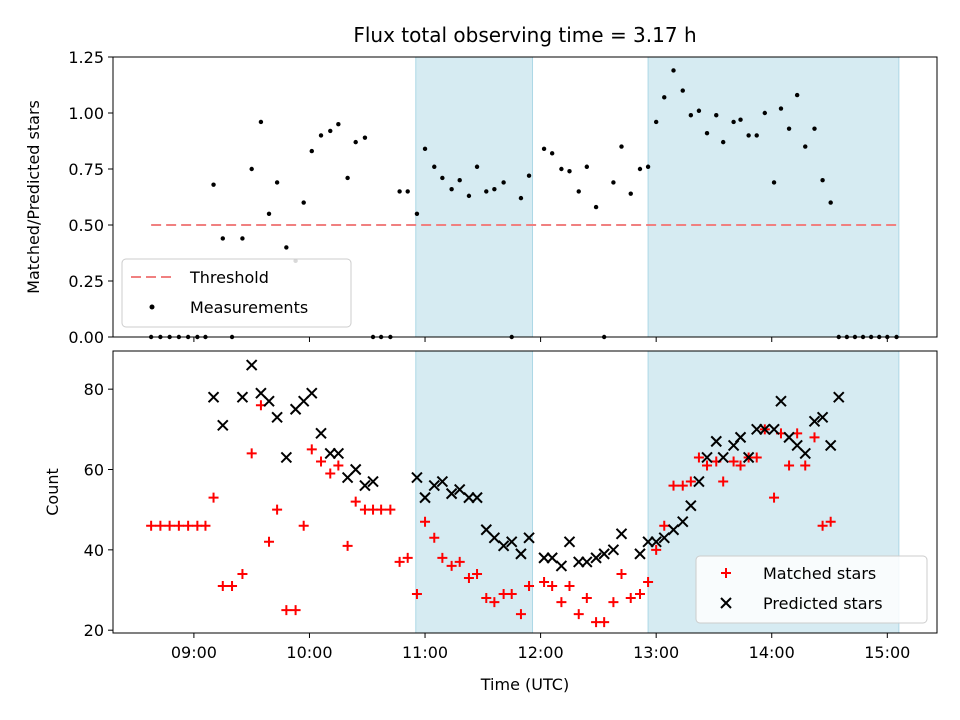  Describe the element at coordinates (524, 35) in the screenshot. I see `top-chart-title: Flux total observing time = 3.17 h` at that location.